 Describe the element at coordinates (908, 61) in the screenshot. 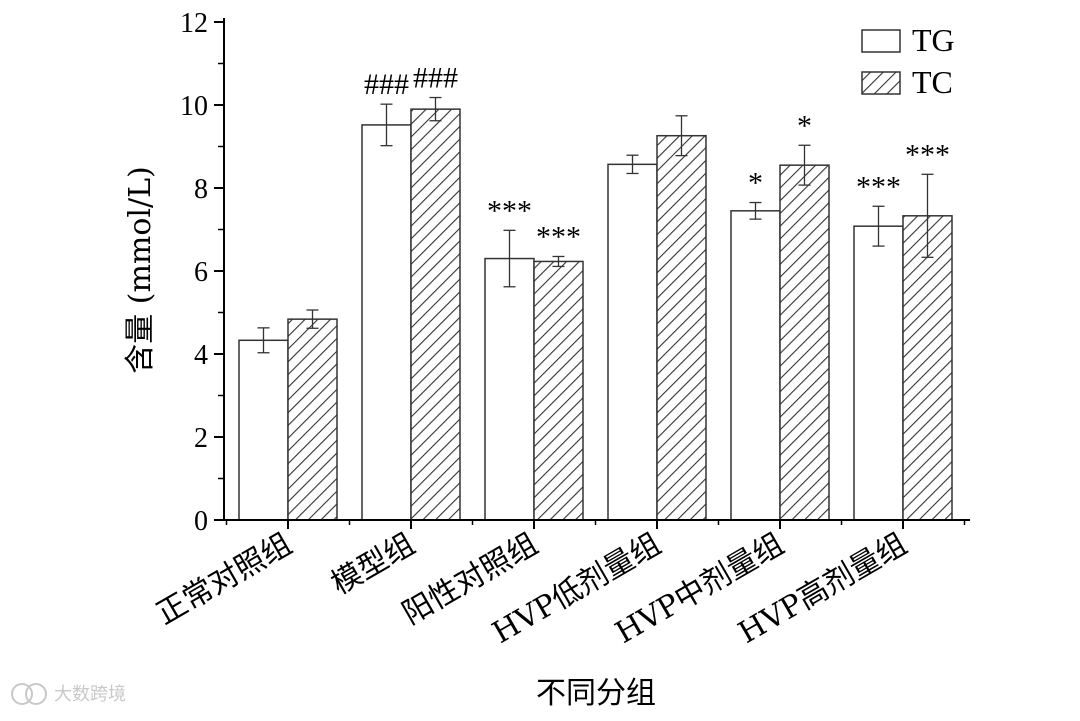

I see `legend: TG TC` at that location.